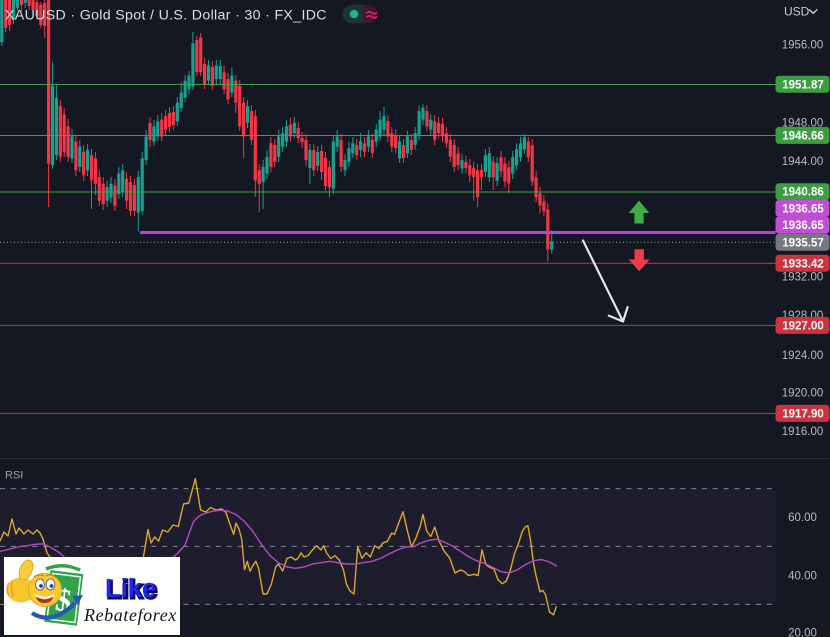 This screenshot has height=637, width=830. I want to click on svg-text: 1951.87, so click(803, 85).